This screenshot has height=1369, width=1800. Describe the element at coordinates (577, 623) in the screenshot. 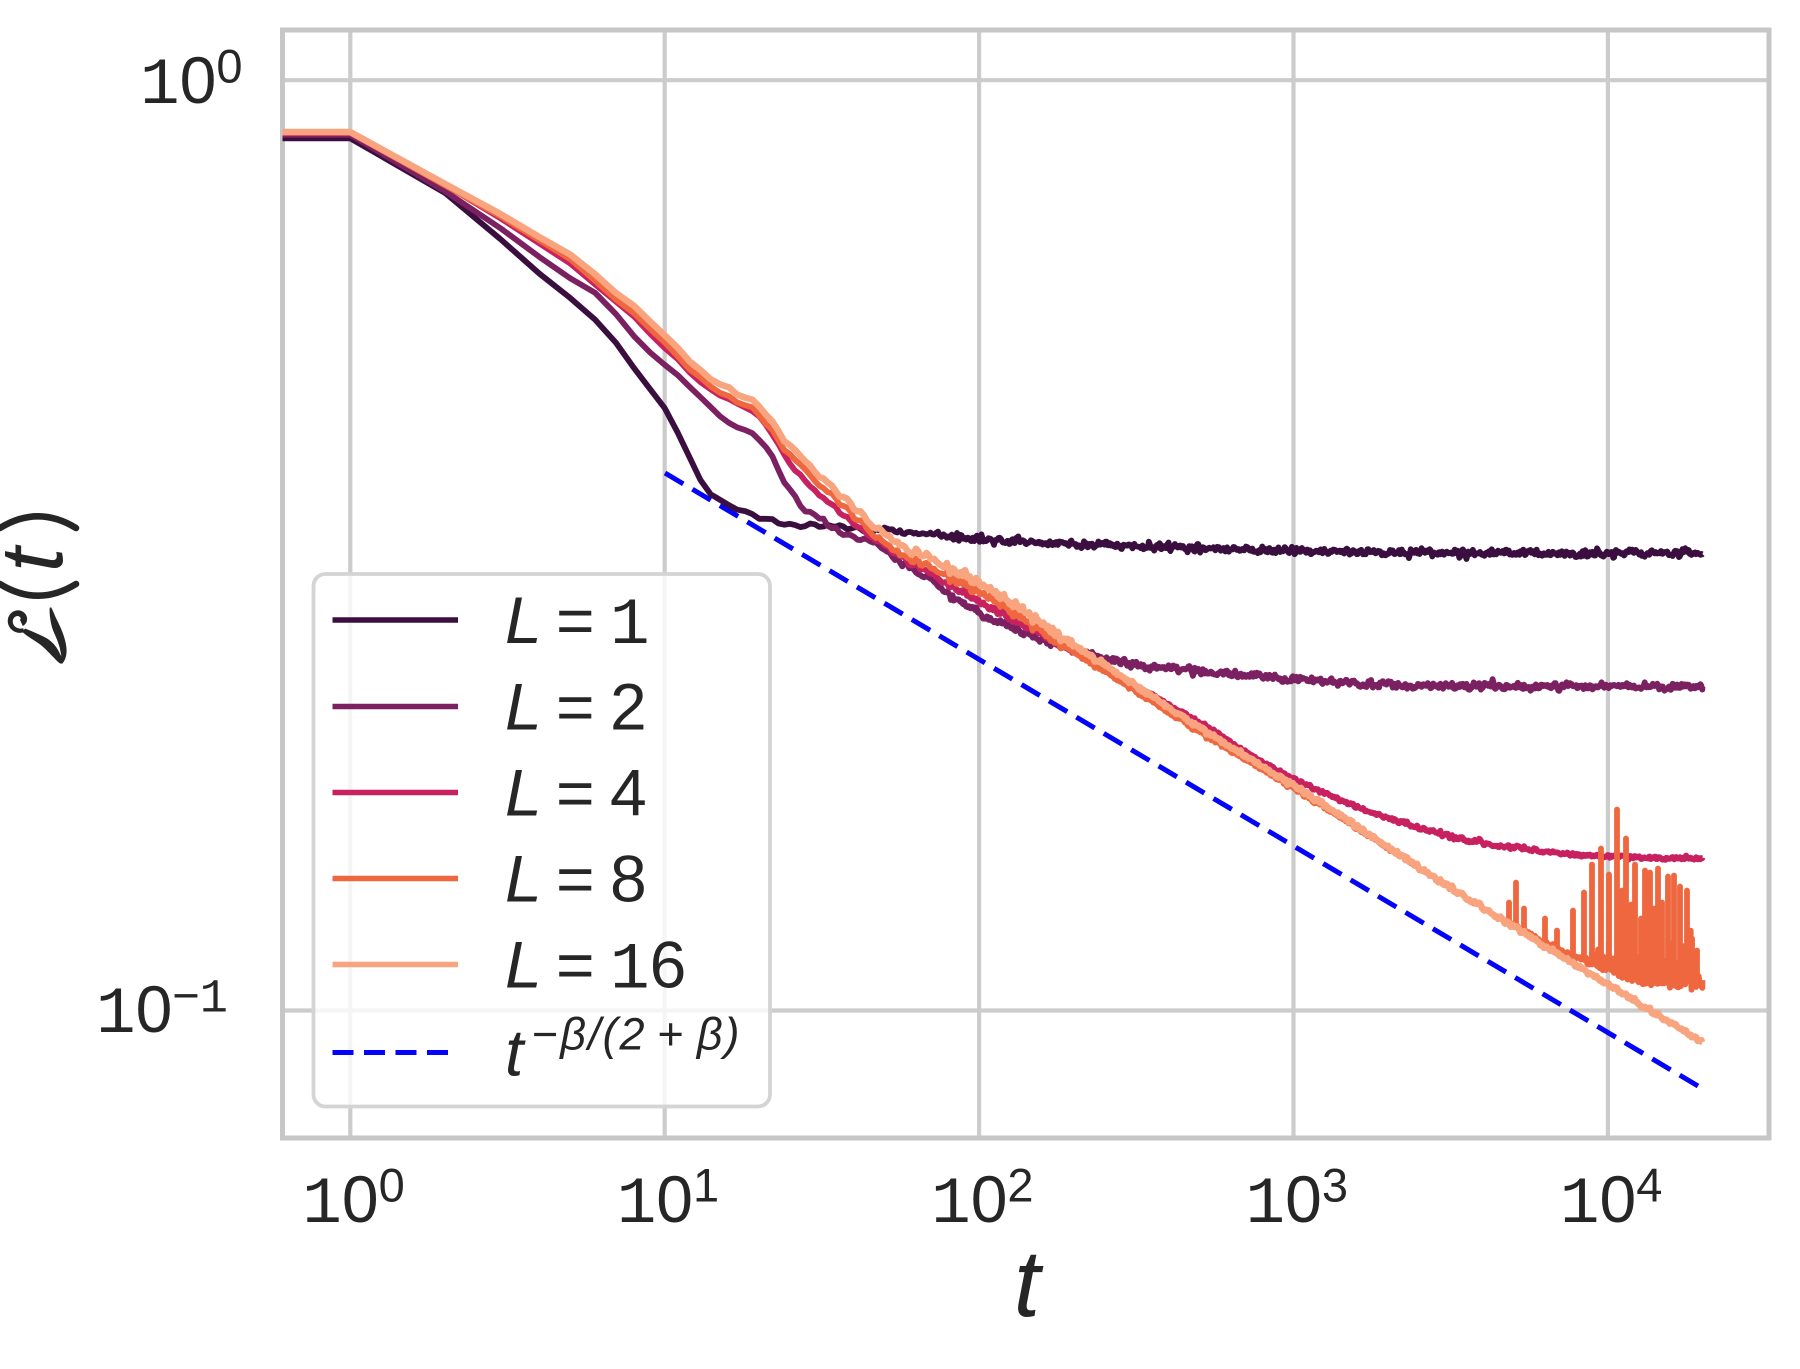

I see `svg-text:L=1: L = 1` at that location.